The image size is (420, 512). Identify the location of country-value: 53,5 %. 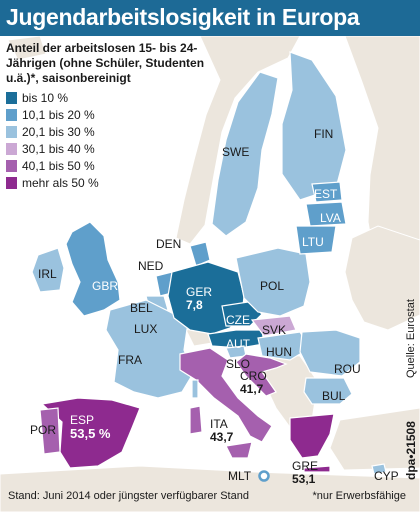
(90, 433).